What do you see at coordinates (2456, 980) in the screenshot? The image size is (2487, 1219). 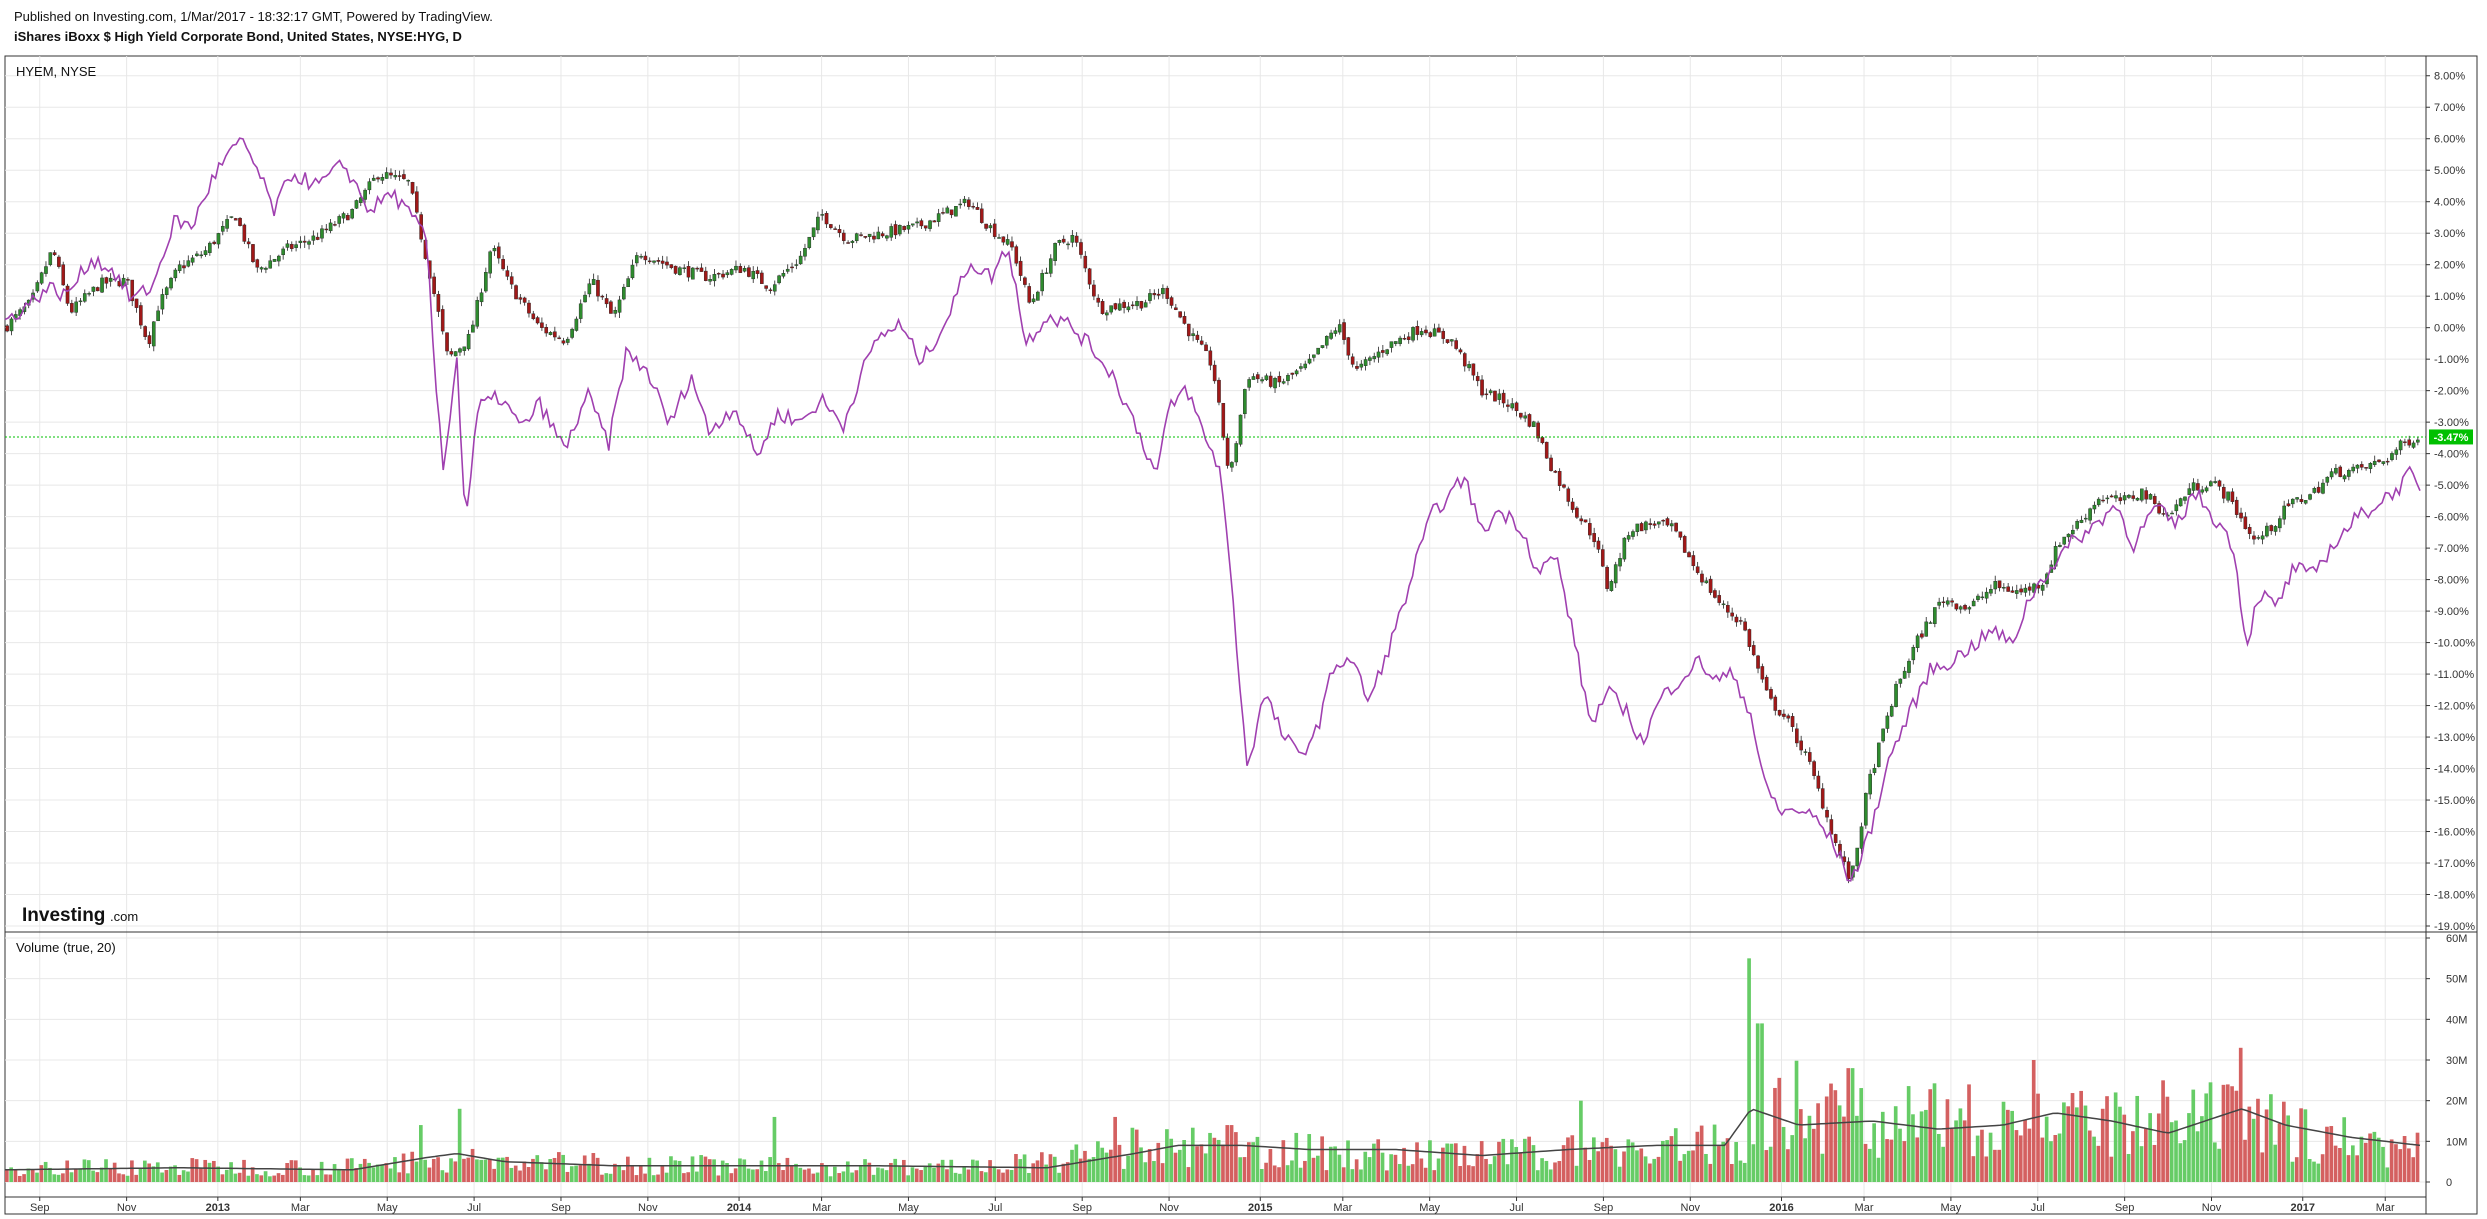 I see `volume-tick-label: 50M` at bounding box center [2456, 980].